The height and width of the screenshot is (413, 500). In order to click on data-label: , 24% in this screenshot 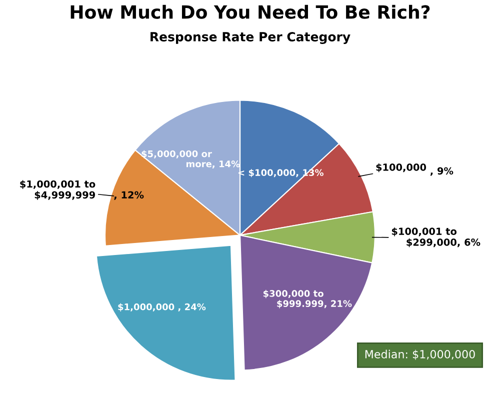, I will do `click(192, 307)`.